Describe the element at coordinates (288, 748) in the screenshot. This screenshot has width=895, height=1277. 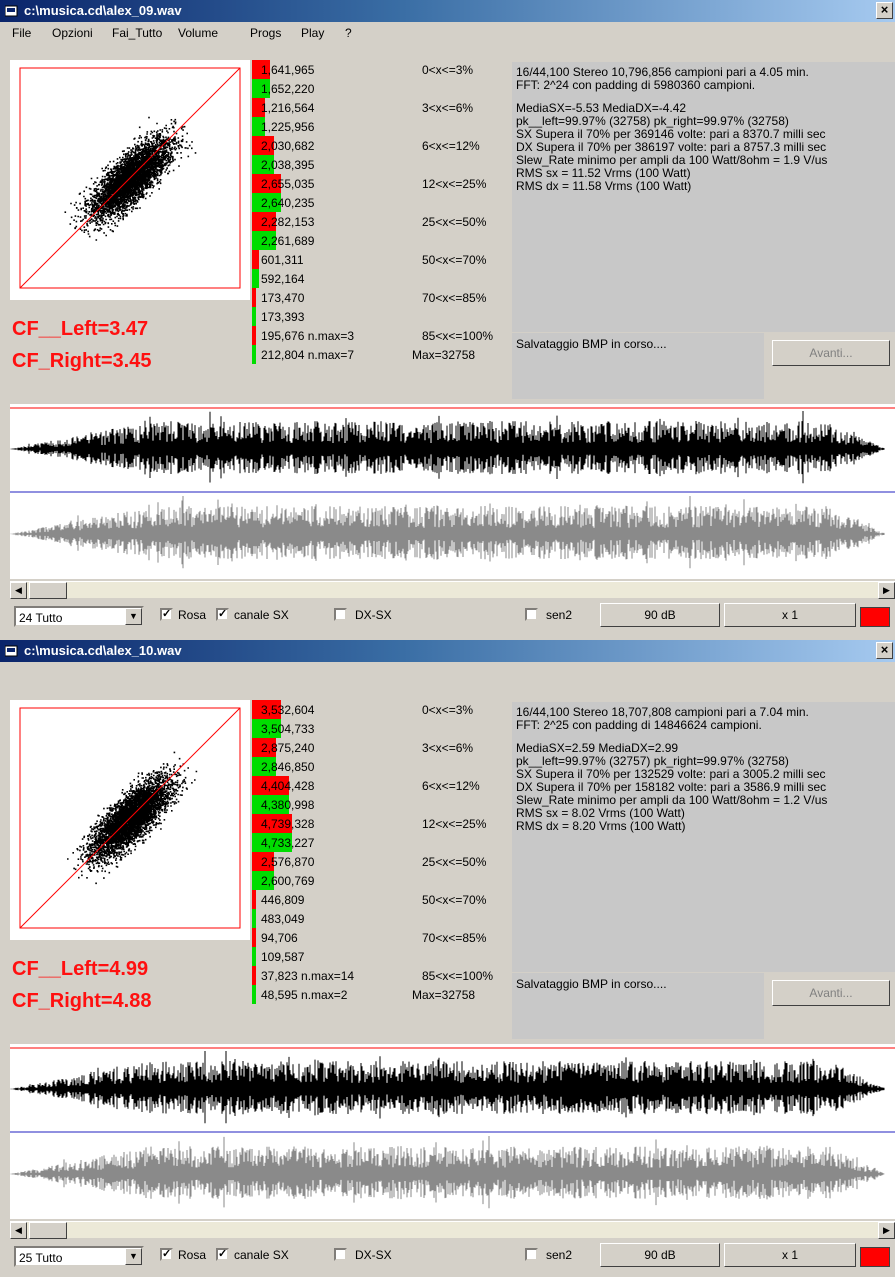
I see `histogram-count: 2,875,240` at that location.